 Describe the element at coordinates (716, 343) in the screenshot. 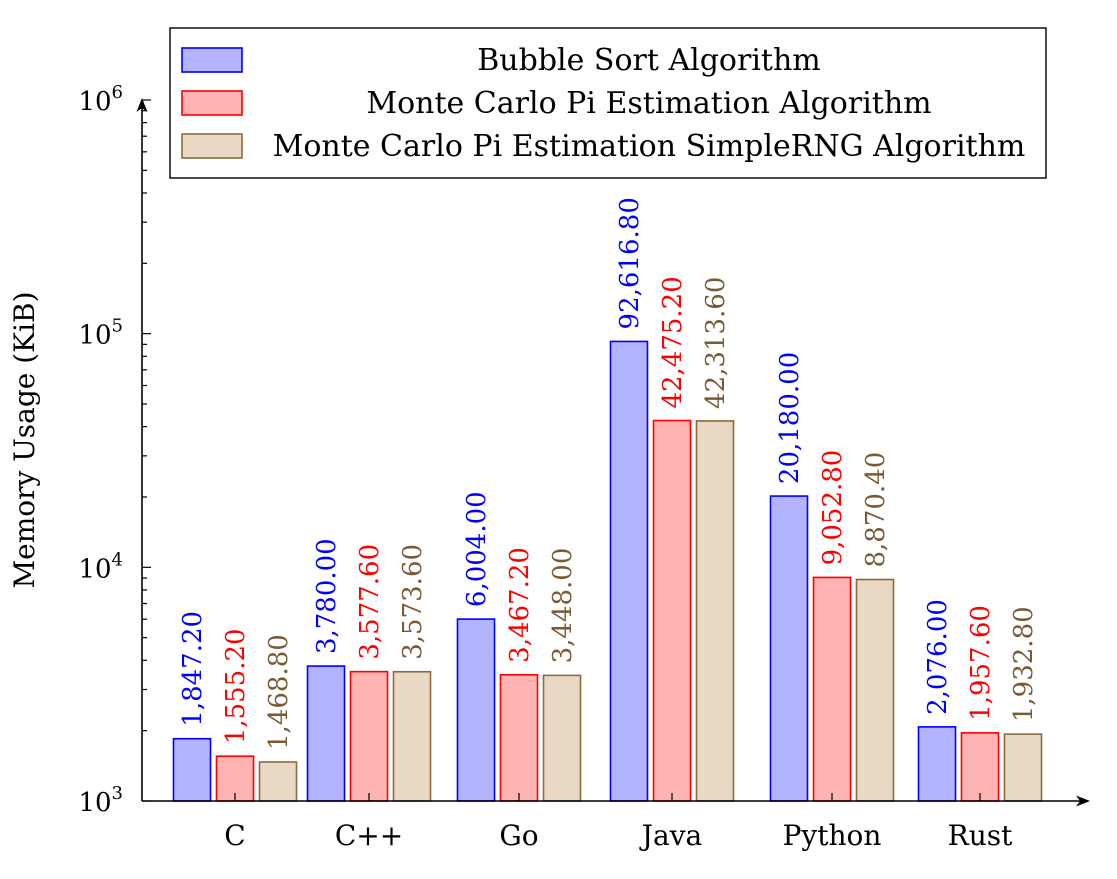

I see `bar-value-label: 42,313.60` at that location.